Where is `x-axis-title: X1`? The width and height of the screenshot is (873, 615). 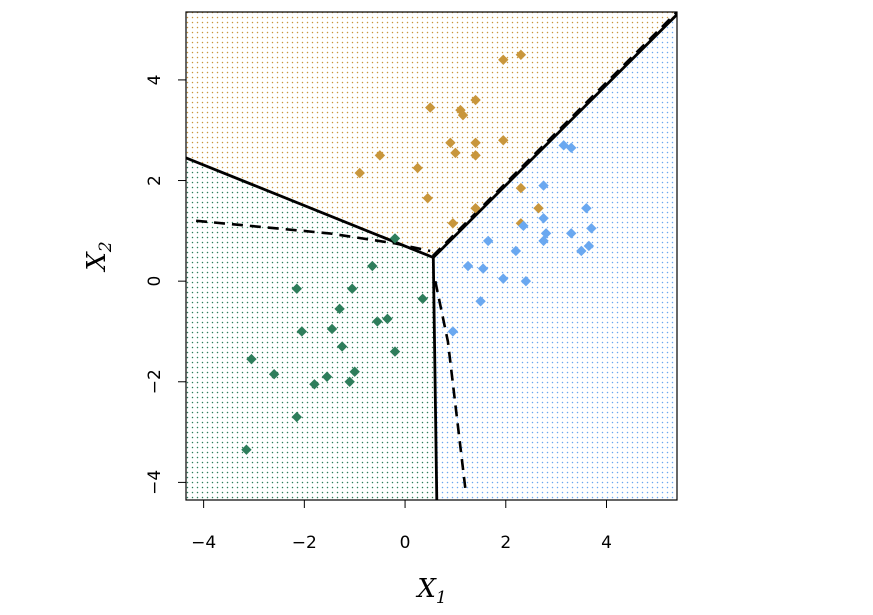 x-axis-title: X1 is located at coordinates (430, 591).